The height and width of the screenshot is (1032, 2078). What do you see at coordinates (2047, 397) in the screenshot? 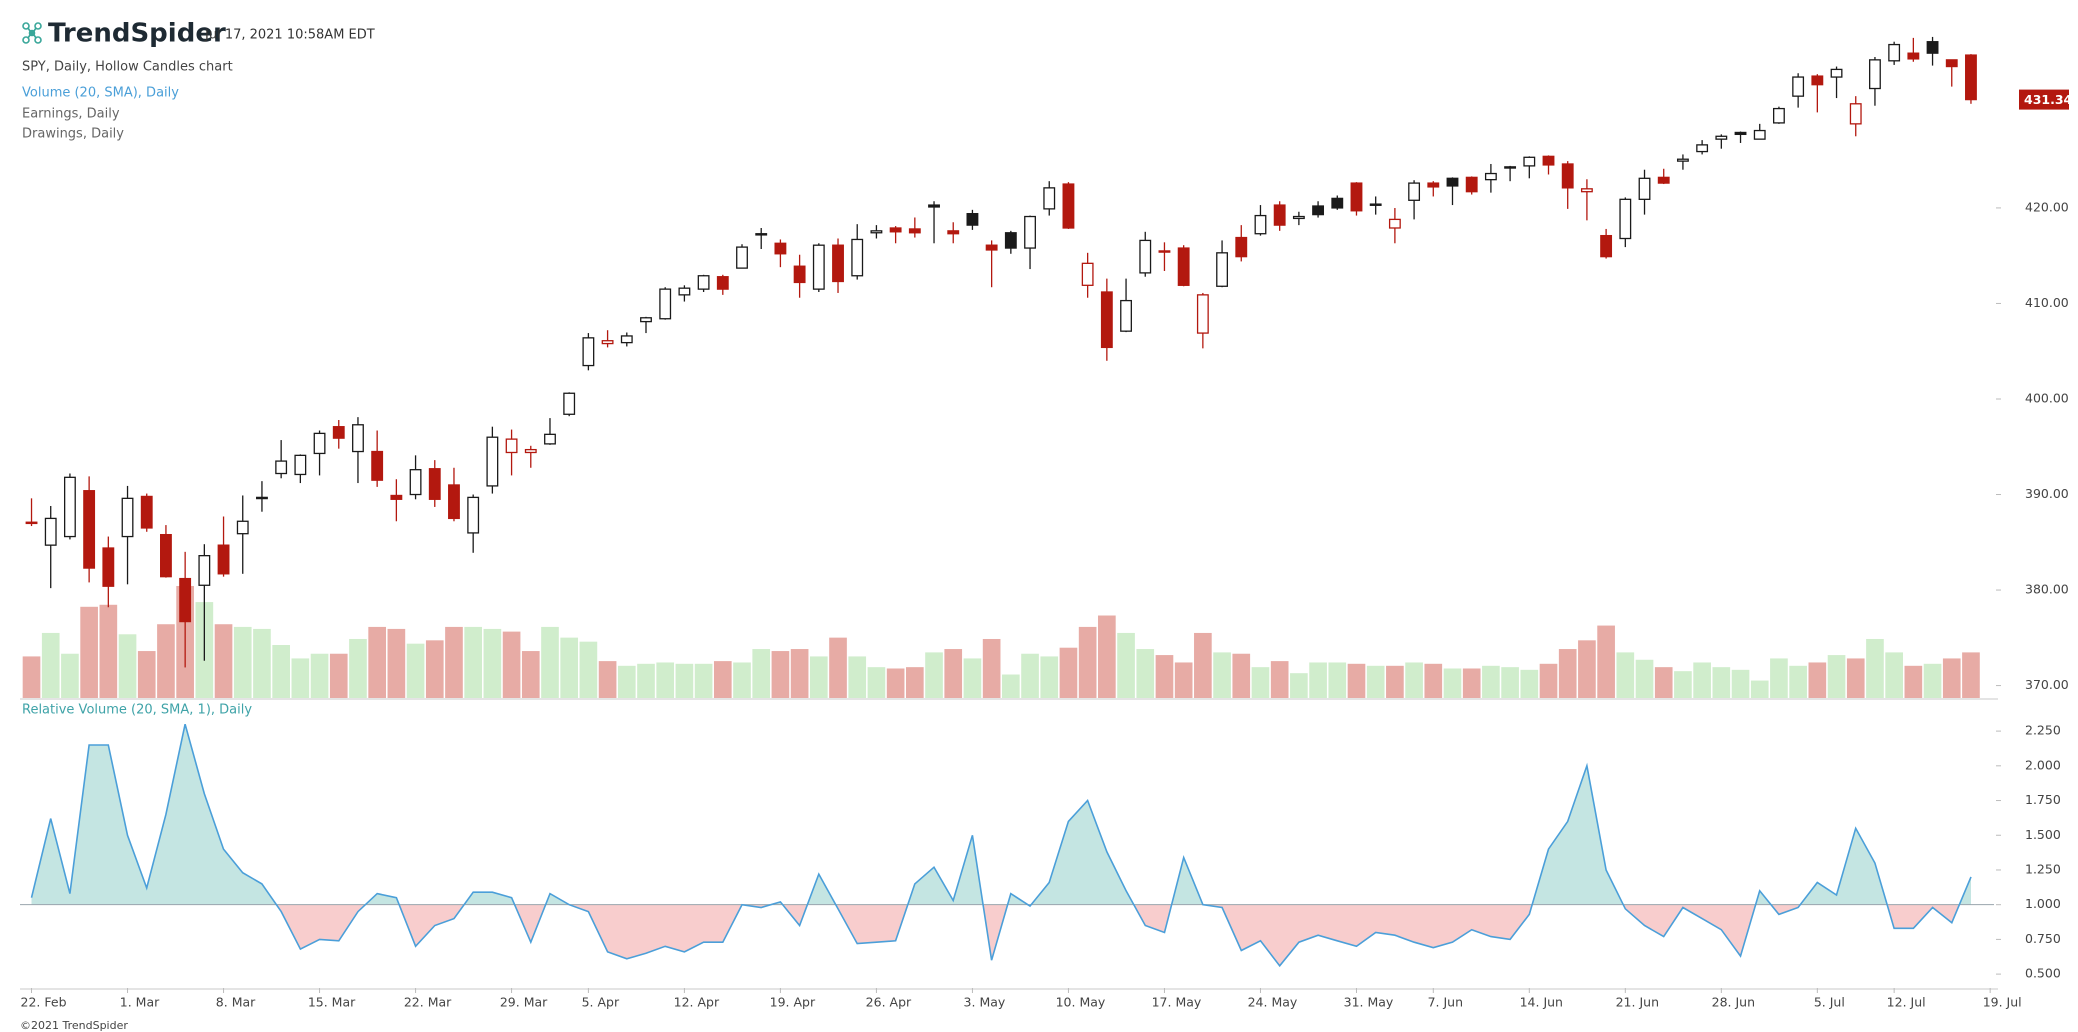
I see `y-tick-label: 400.00` at bounding box center [2047, 397].